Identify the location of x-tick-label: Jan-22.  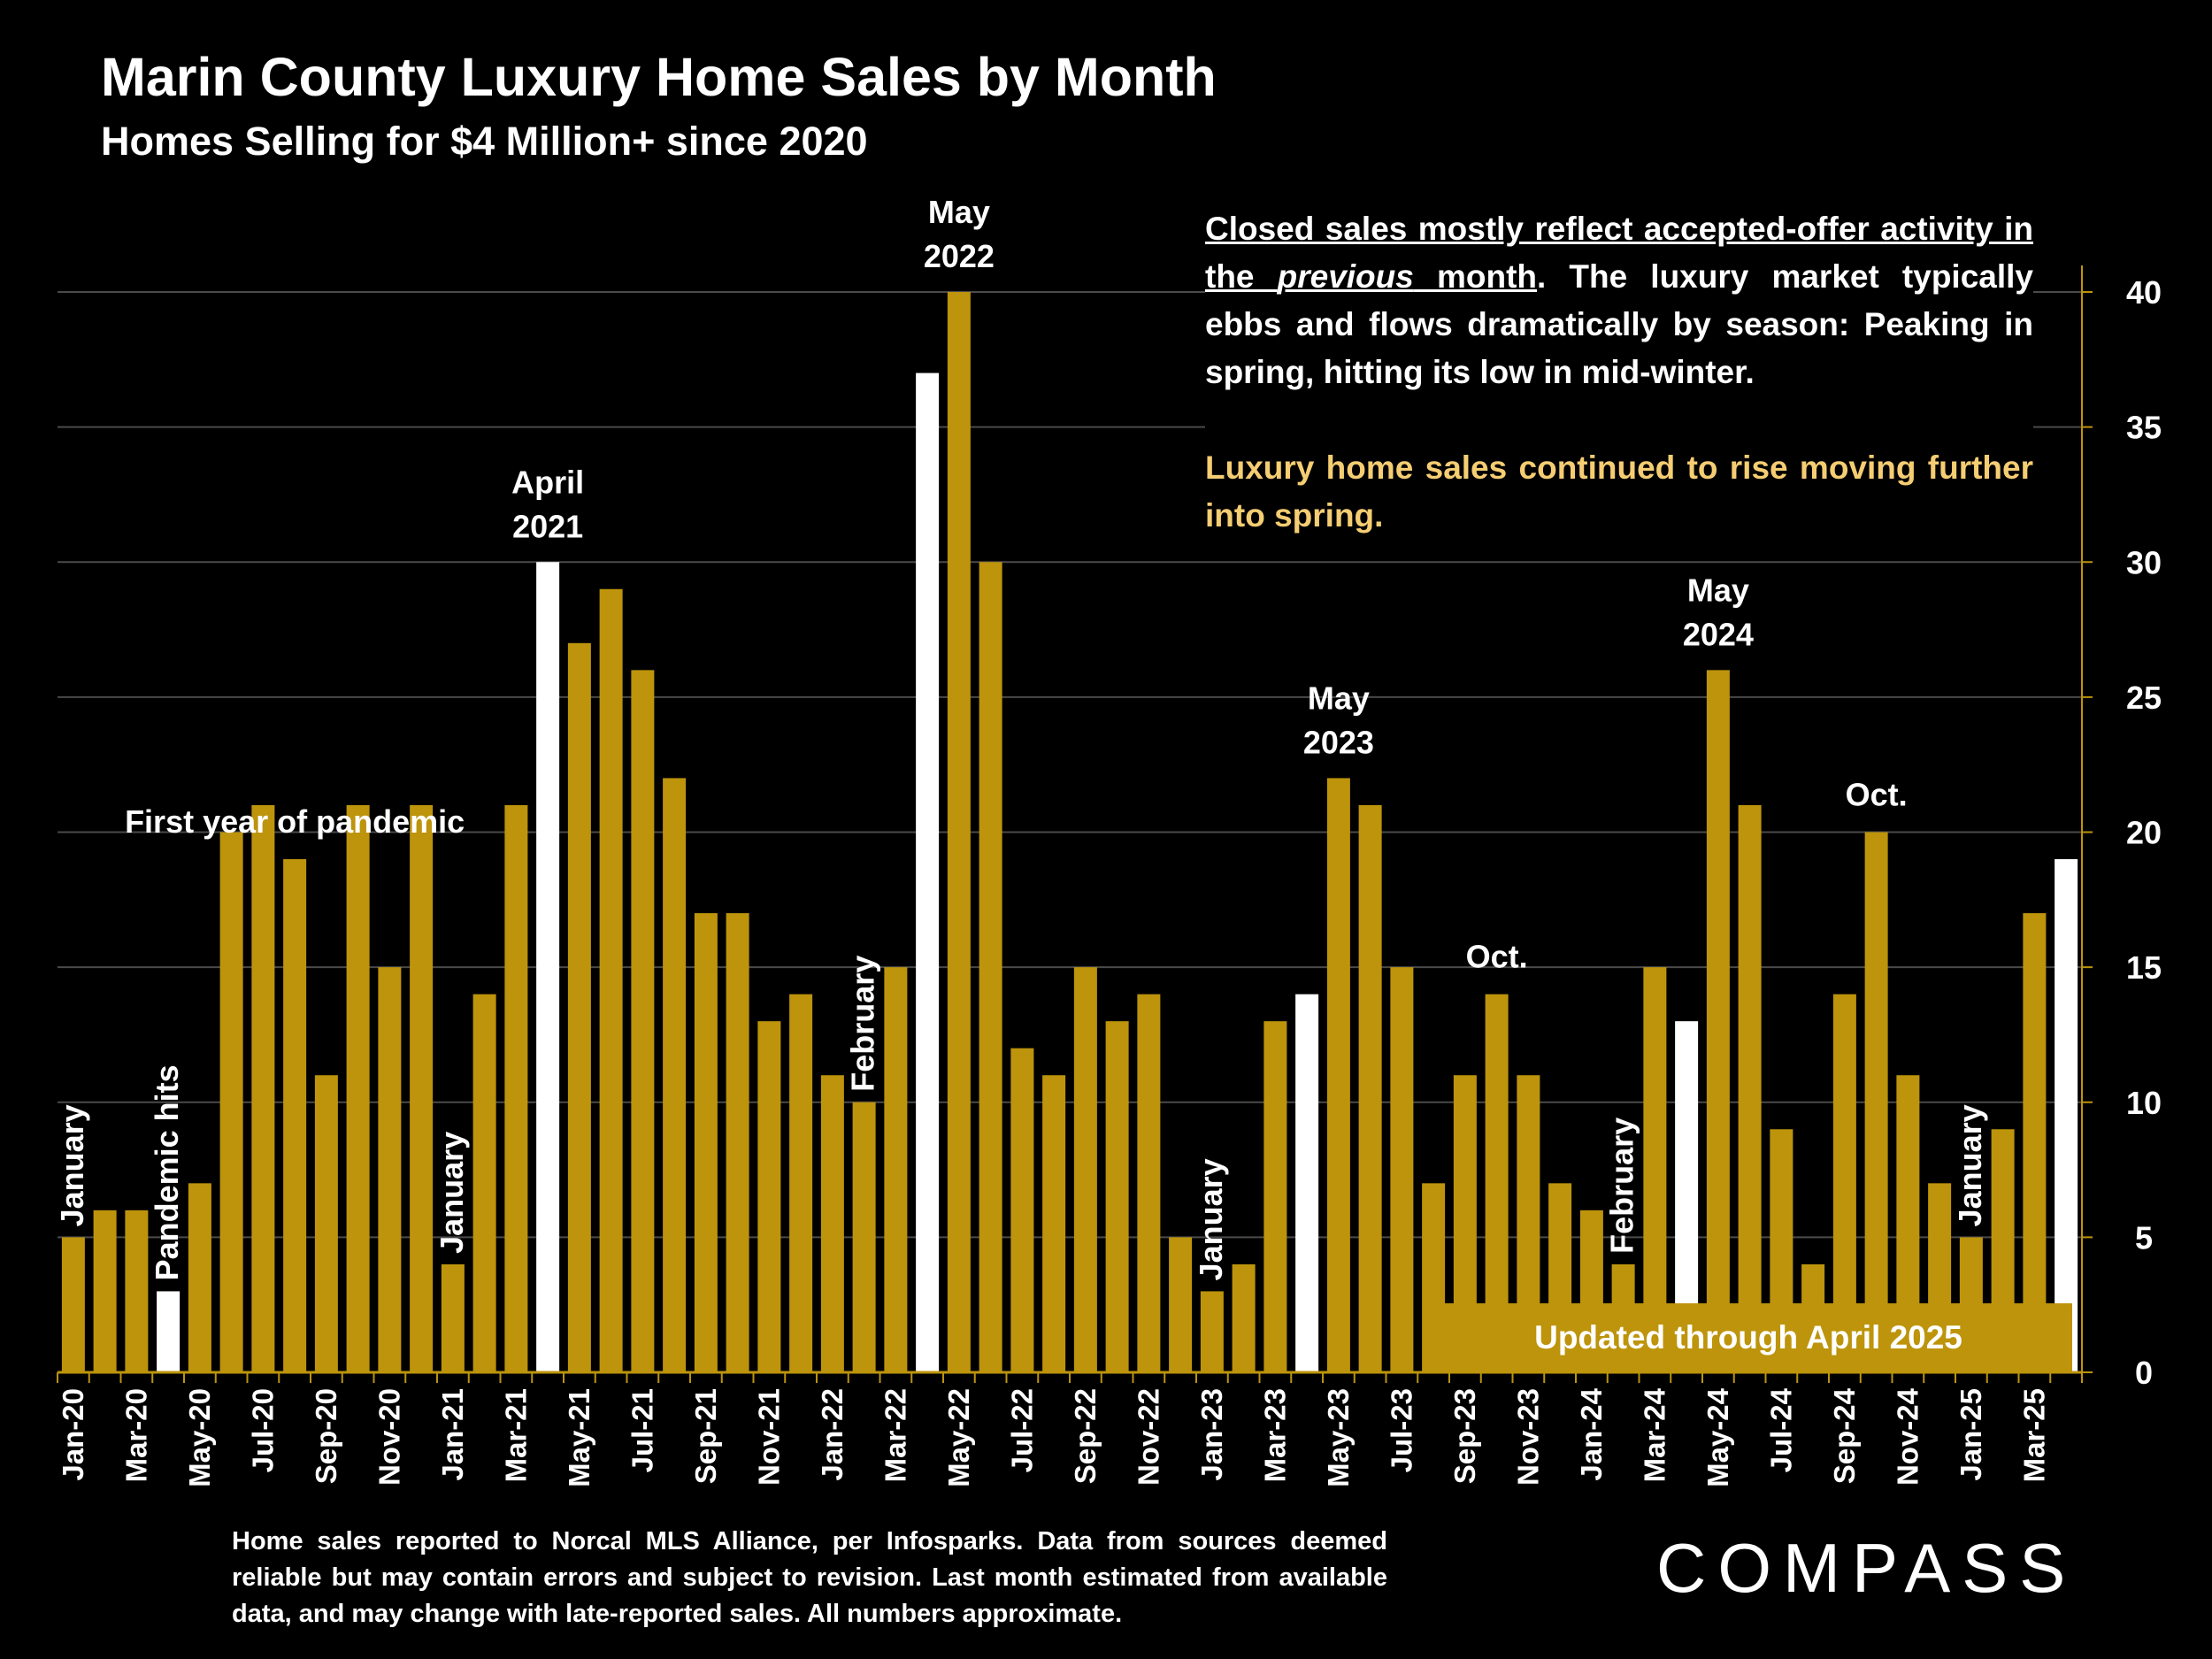
(833, 1435).